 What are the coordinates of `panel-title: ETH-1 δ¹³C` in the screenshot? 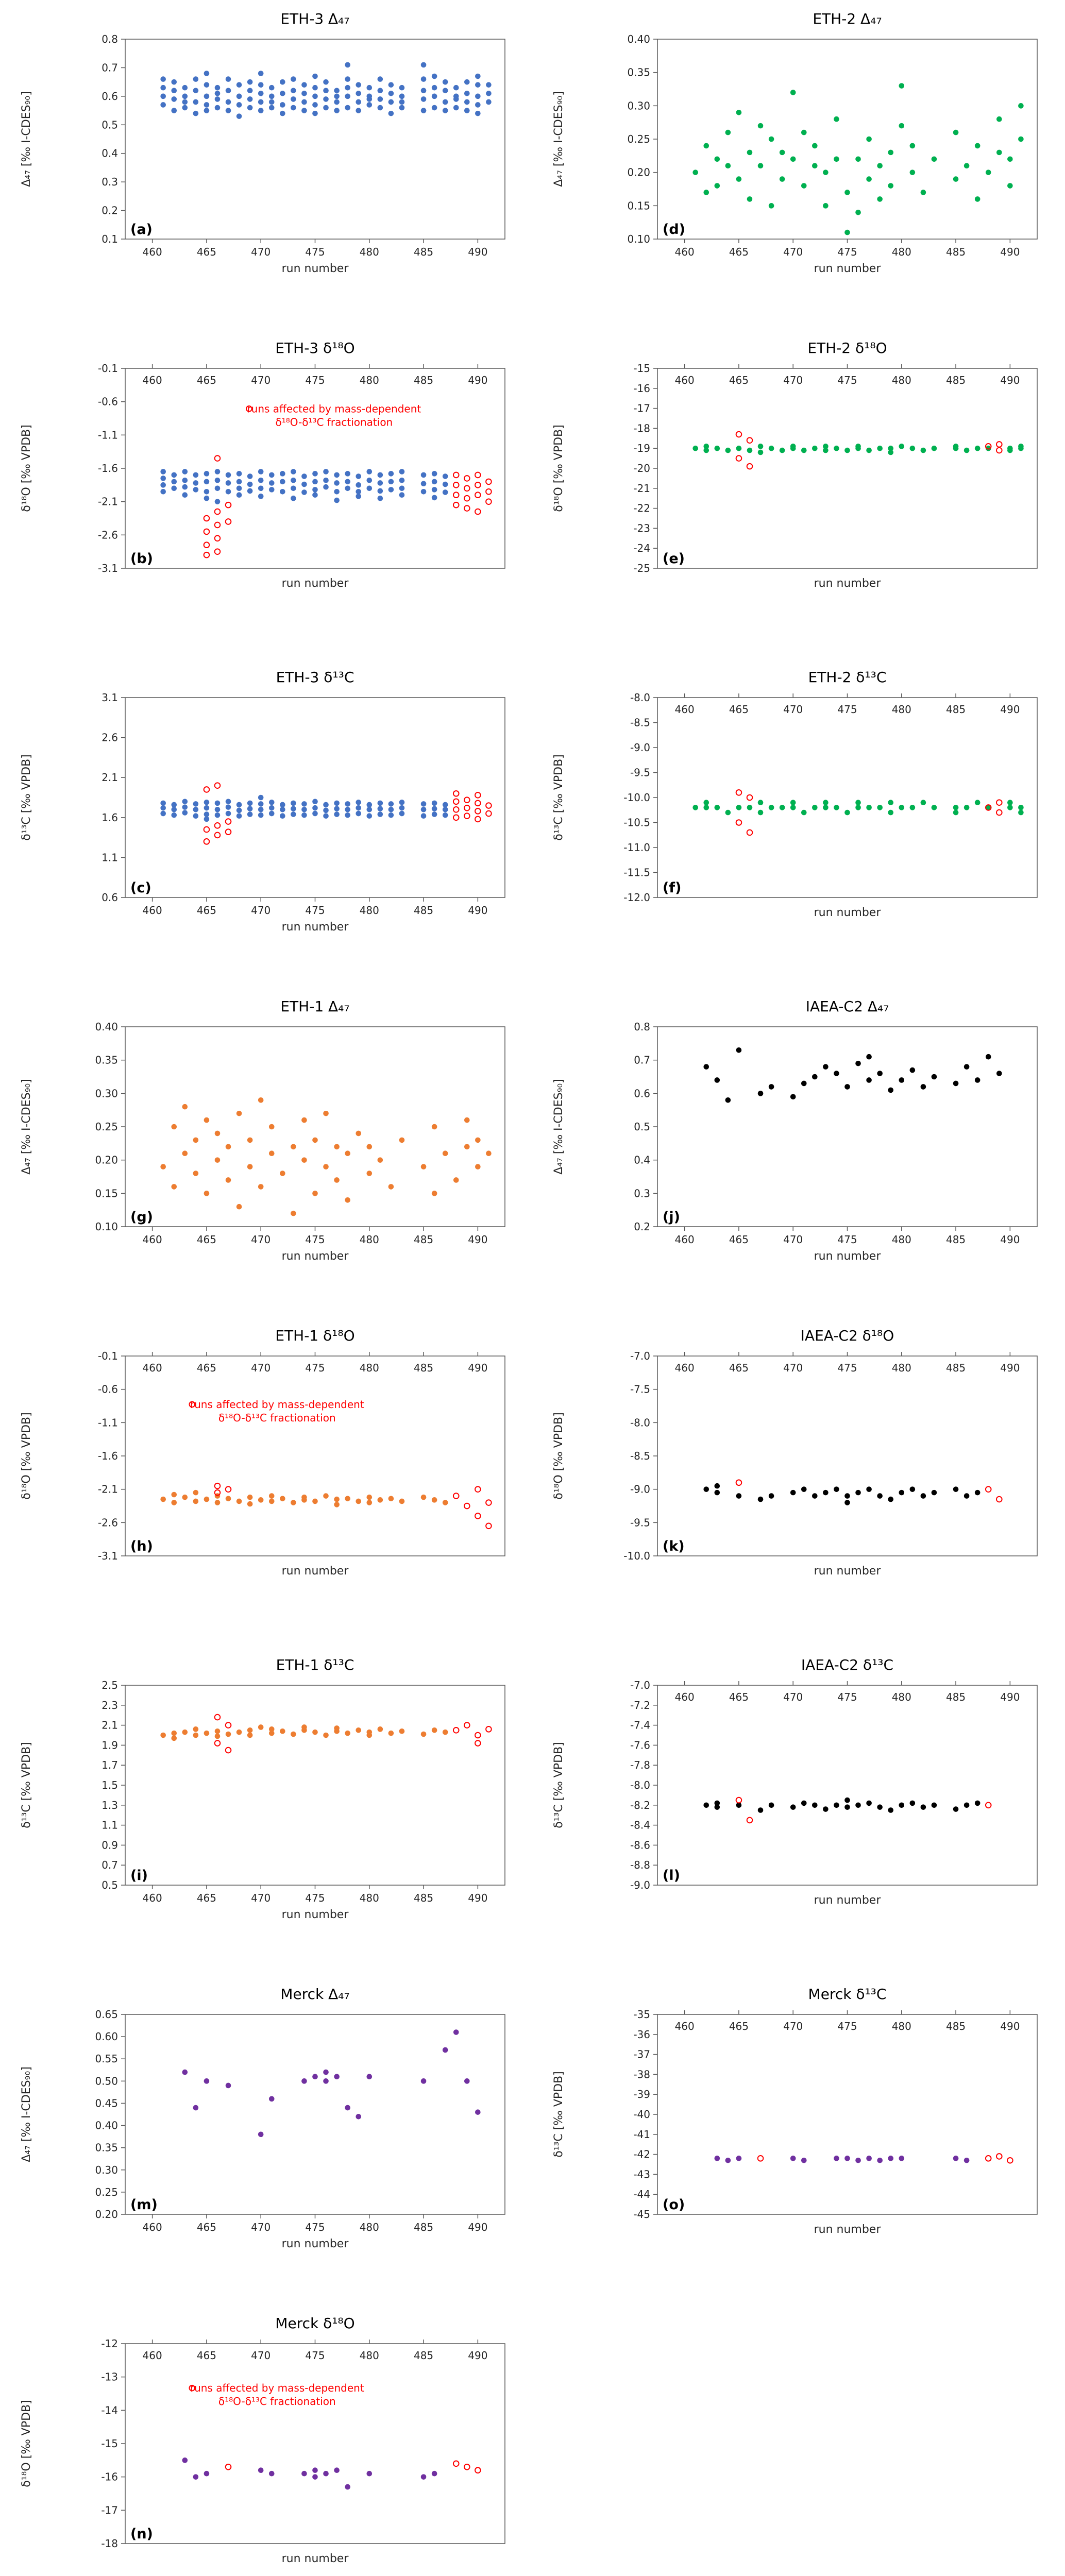 It's located at (315, 1664).